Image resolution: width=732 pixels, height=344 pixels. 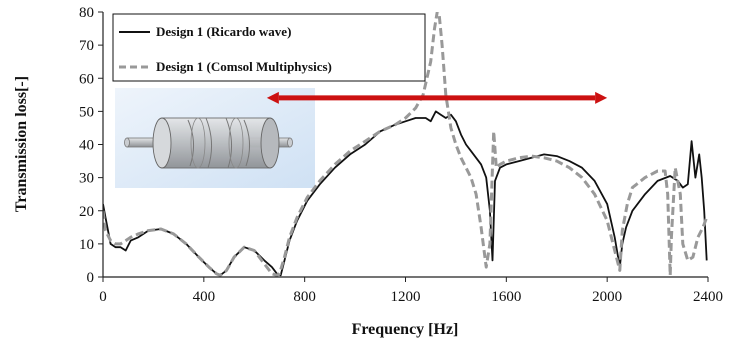 What do you see at coordinates (506, 297) in the screenshot?
I see `x-tick-label: 1600` at bounding box center [506, 297].